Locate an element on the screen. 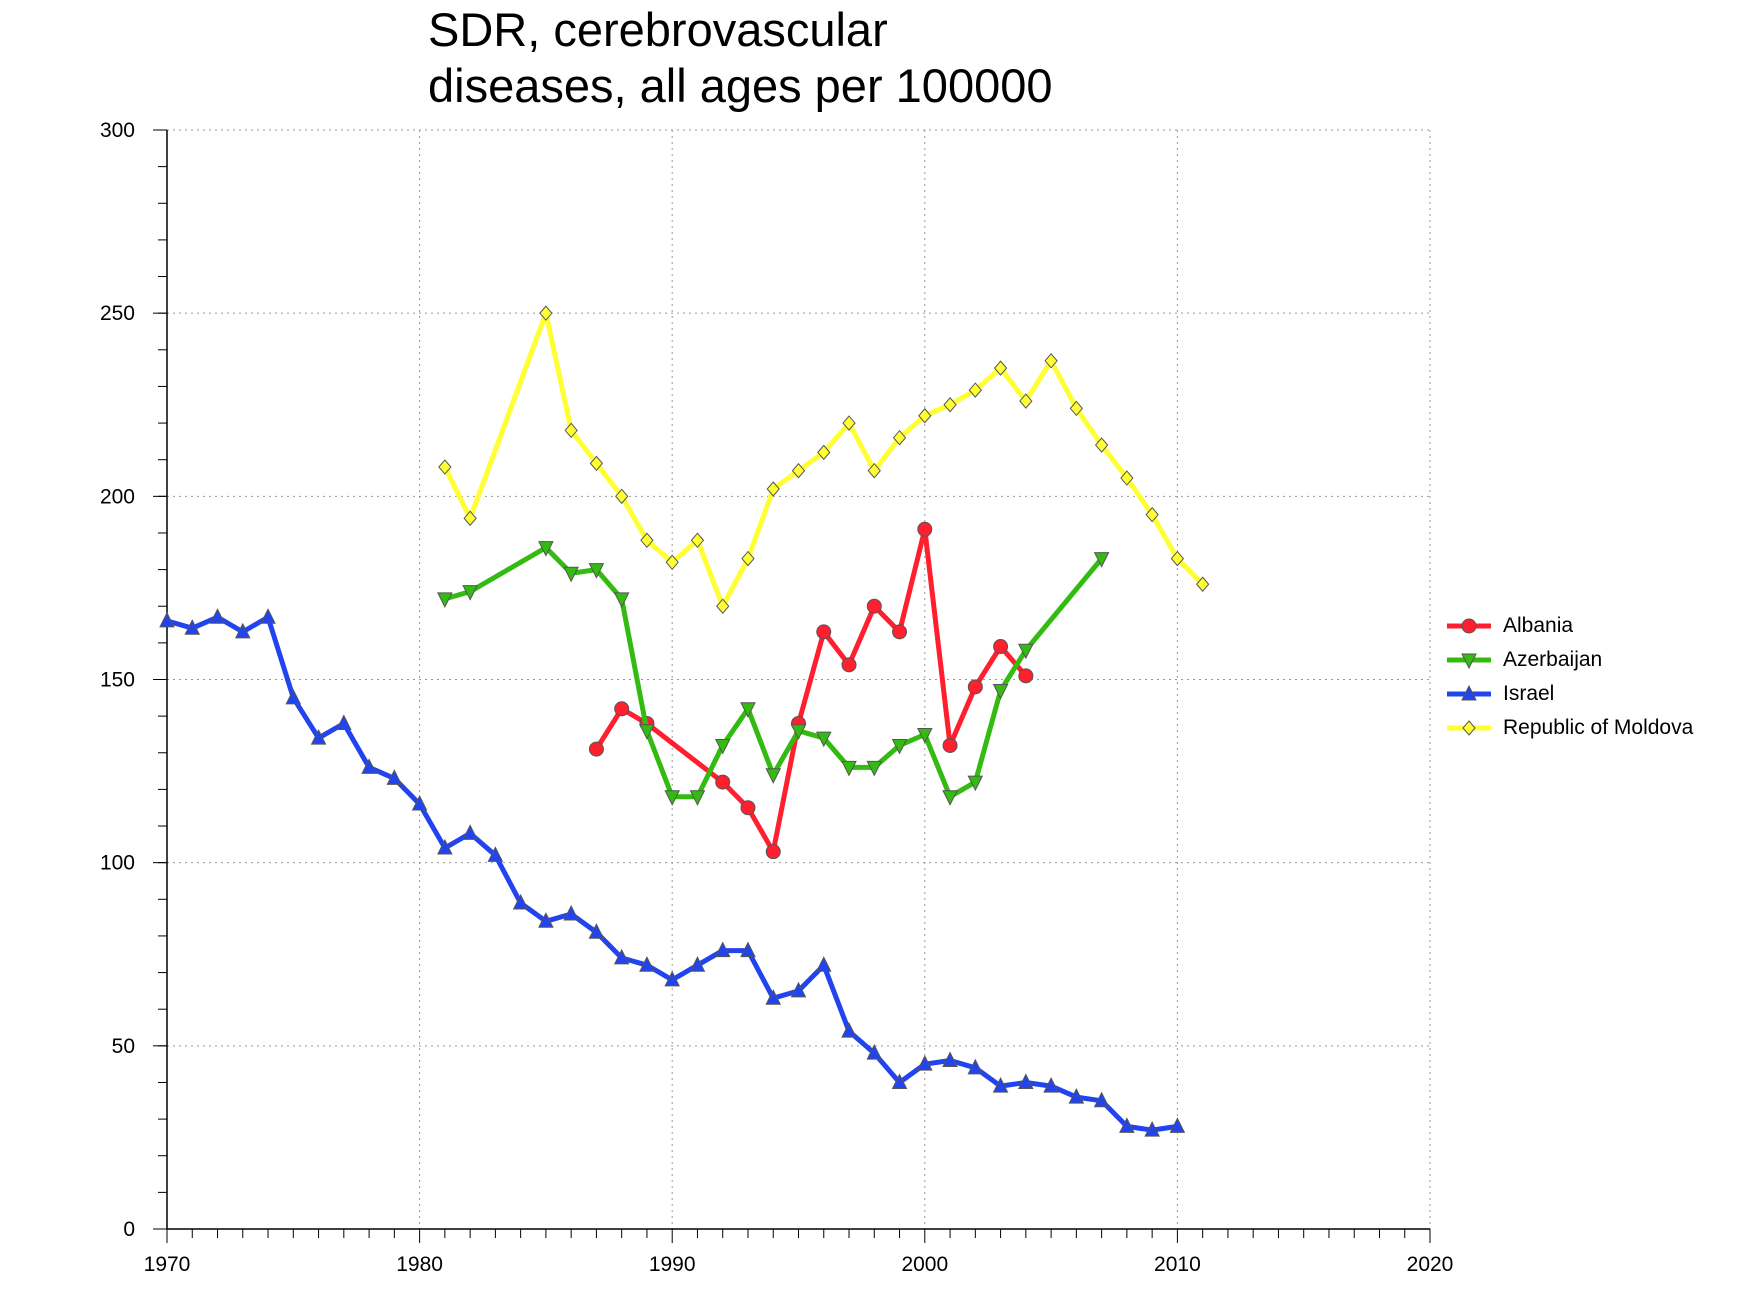 Image resolution: width=1754 pixels, height=1311 pixels. x-tick-label: 1990 is located at coordinates (672, 1264).